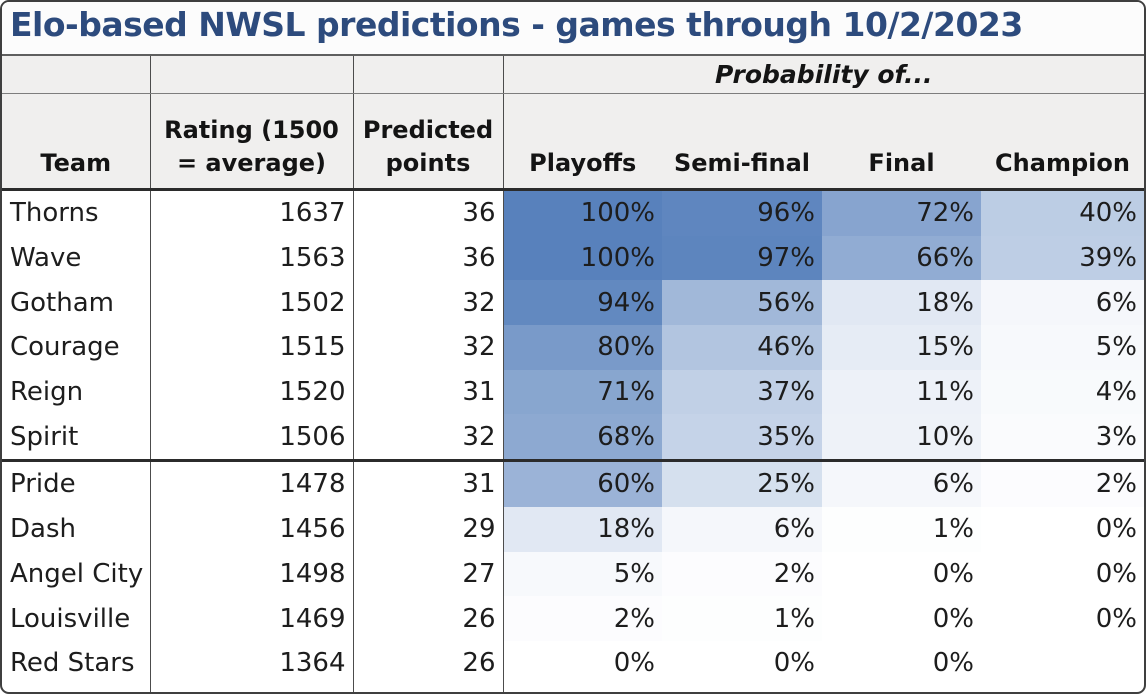  What do you see at coordinates (252, 258) in the screenshot?
I see `rating-cell: 1563` at bounding box center [252, 258].